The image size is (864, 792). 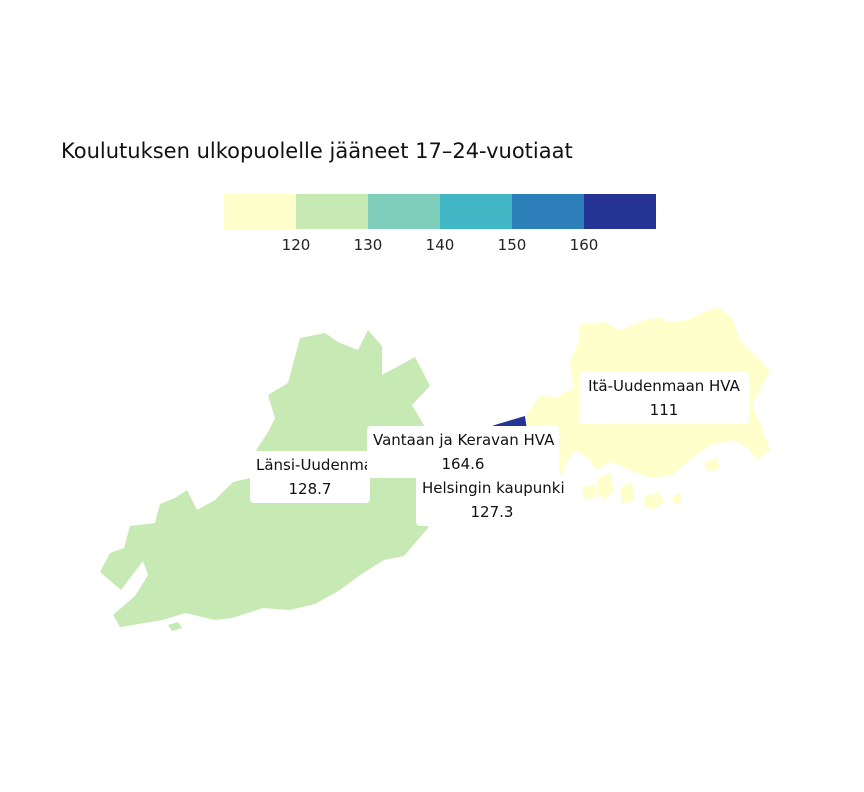 I want to click on region-name: Helsingin kaupunki, so click(x=493, y=488).